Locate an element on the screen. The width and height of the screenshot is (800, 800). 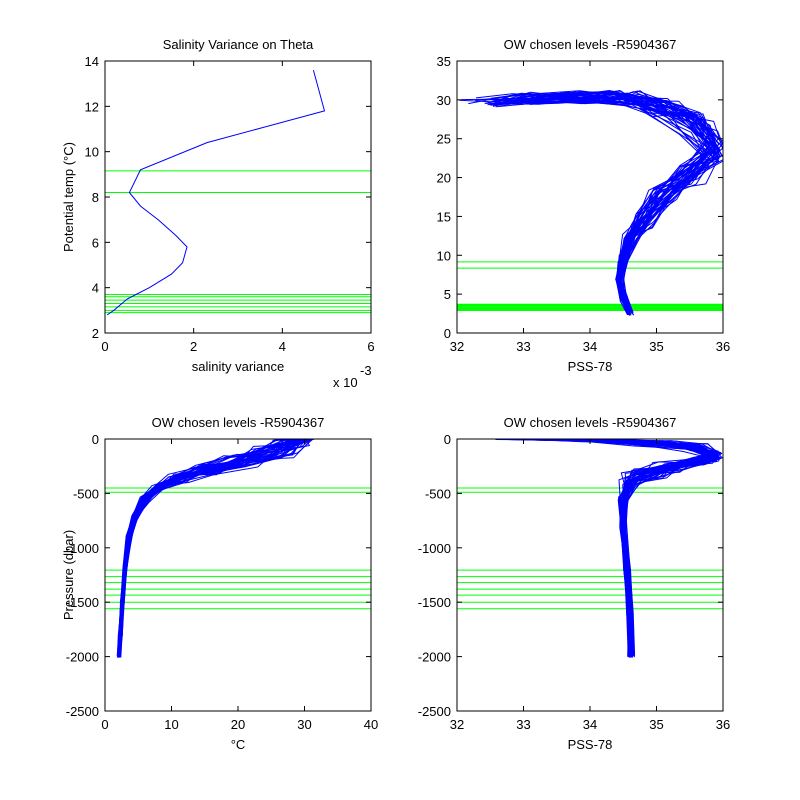
y-tick-label: -500 is located at coordinates (438, 493).